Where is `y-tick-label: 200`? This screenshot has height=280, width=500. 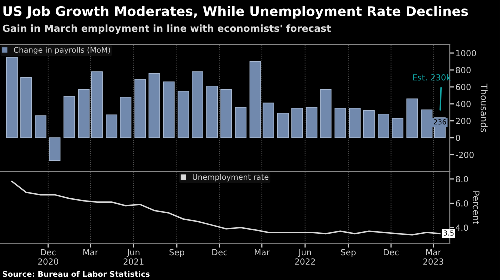
y-tick-label: 200 is located at coordinates (463, 121).